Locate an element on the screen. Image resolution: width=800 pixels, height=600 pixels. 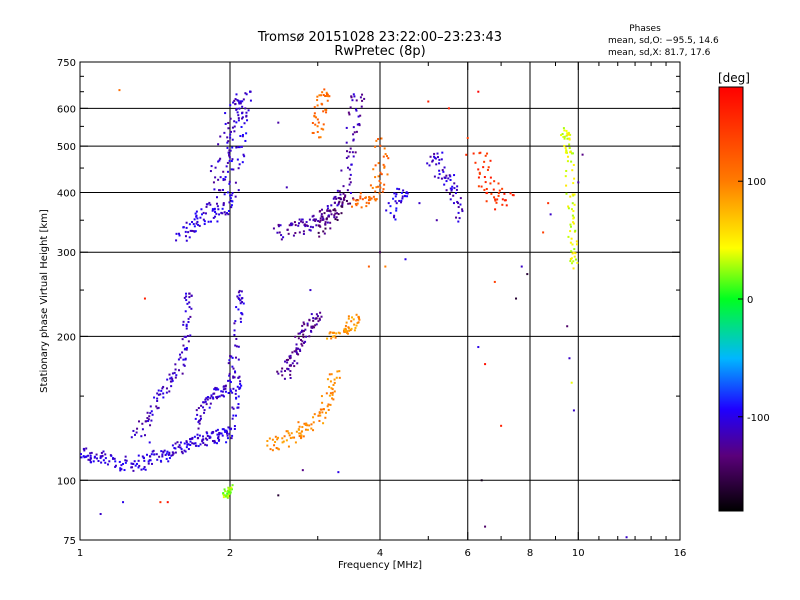
phase-stats-o: mean, sd,O: −95.5, 14.6 is located at coordinates (663, 41).